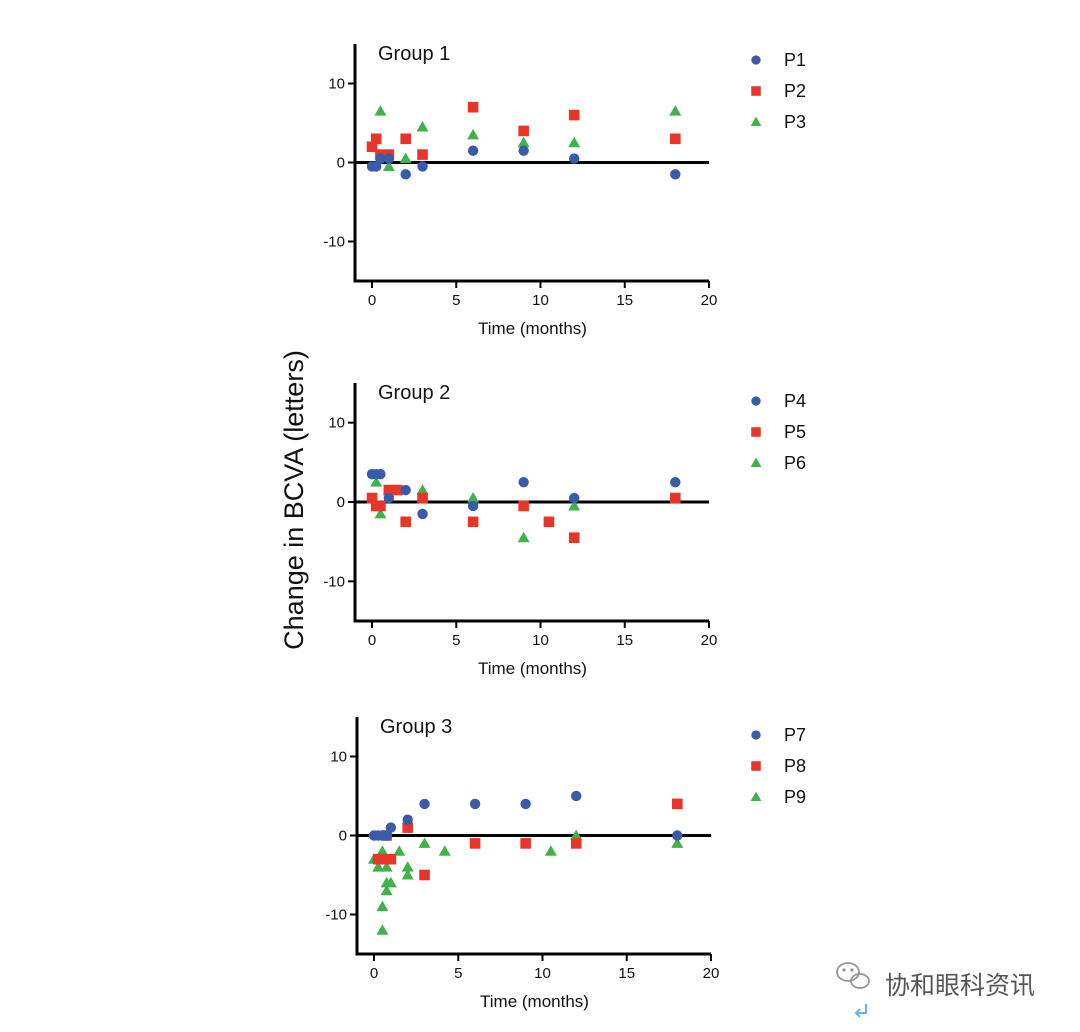  Describe the element at coordinates (414, 393) in the screenshot. I see `panel-title: Group 2` at that location.